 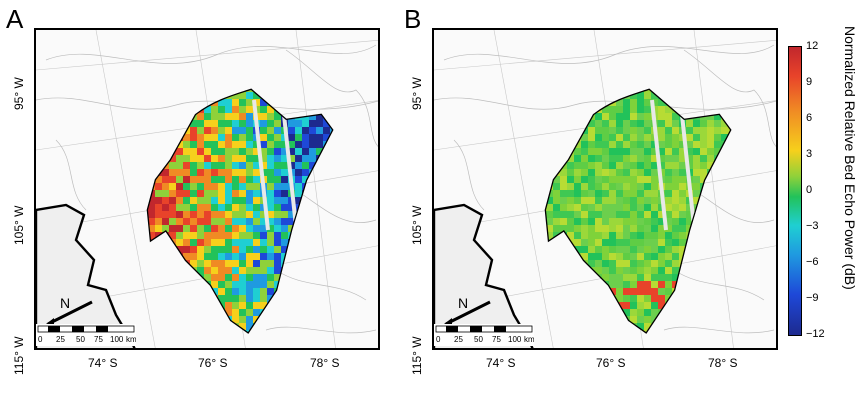 I want to click on colorbar-tick: −12, so click(x=815, y=334).